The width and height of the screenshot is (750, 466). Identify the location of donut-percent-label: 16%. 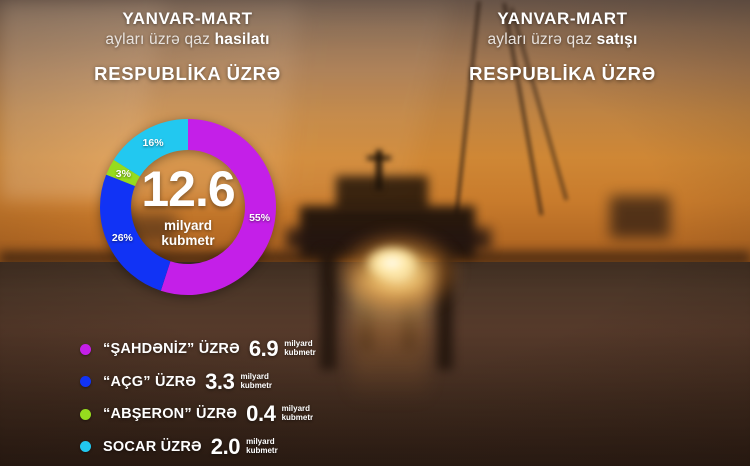
(153, 143).